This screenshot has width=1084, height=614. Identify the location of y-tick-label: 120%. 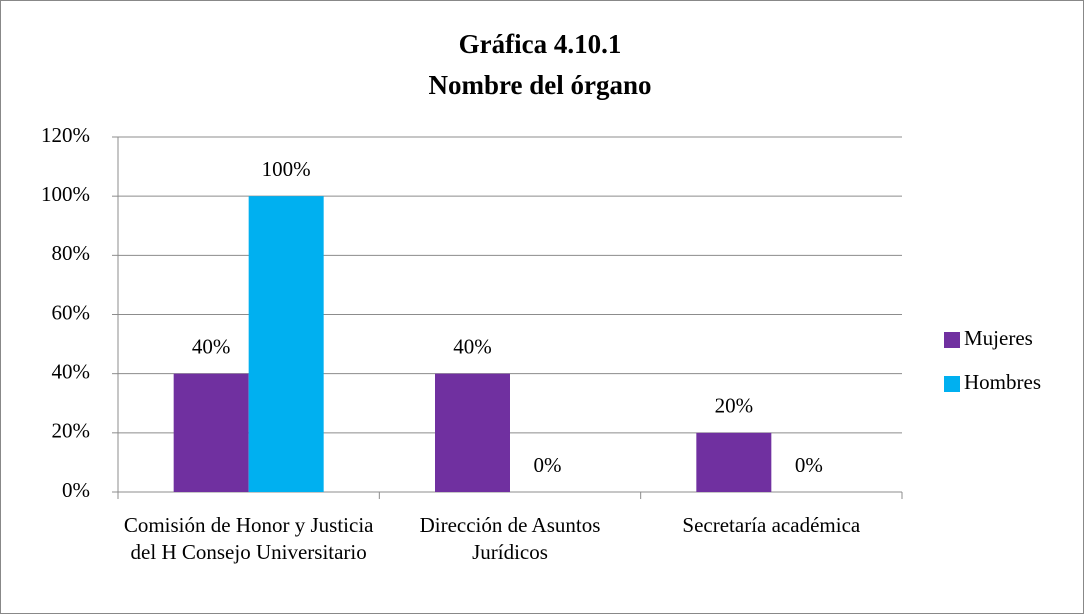
(65, 135).